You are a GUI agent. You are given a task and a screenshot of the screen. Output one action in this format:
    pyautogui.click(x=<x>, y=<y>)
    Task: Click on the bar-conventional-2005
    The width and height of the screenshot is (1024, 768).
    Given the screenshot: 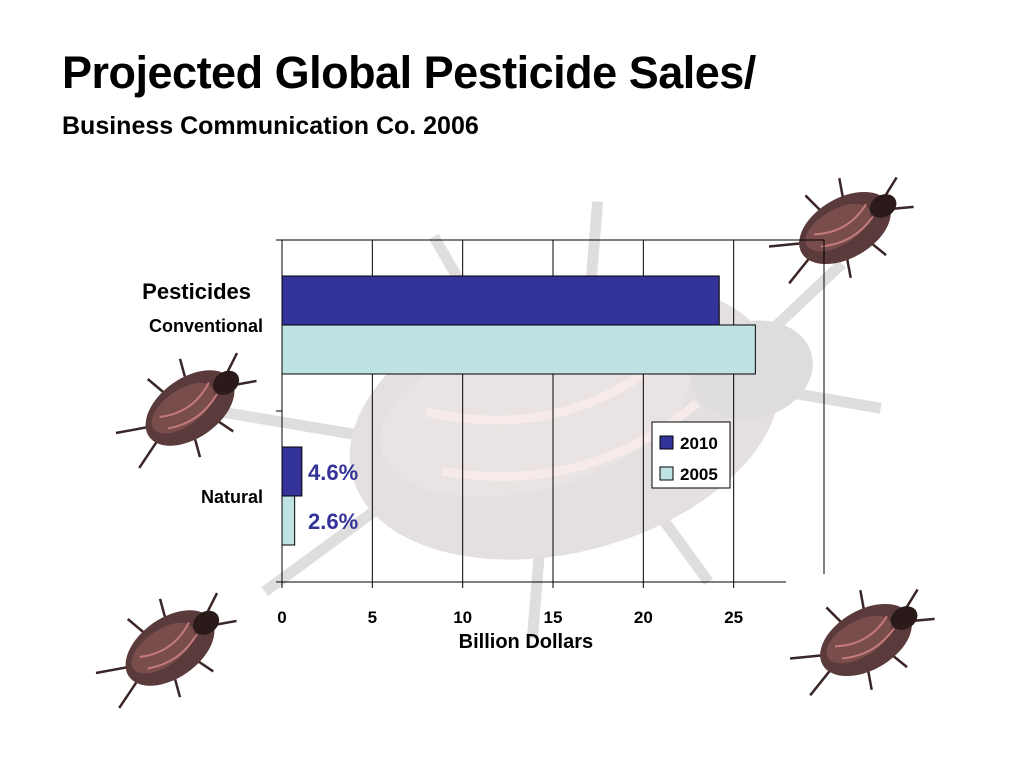 What is the action you would take?
    pyautogui.click(x=518, y=349)
    